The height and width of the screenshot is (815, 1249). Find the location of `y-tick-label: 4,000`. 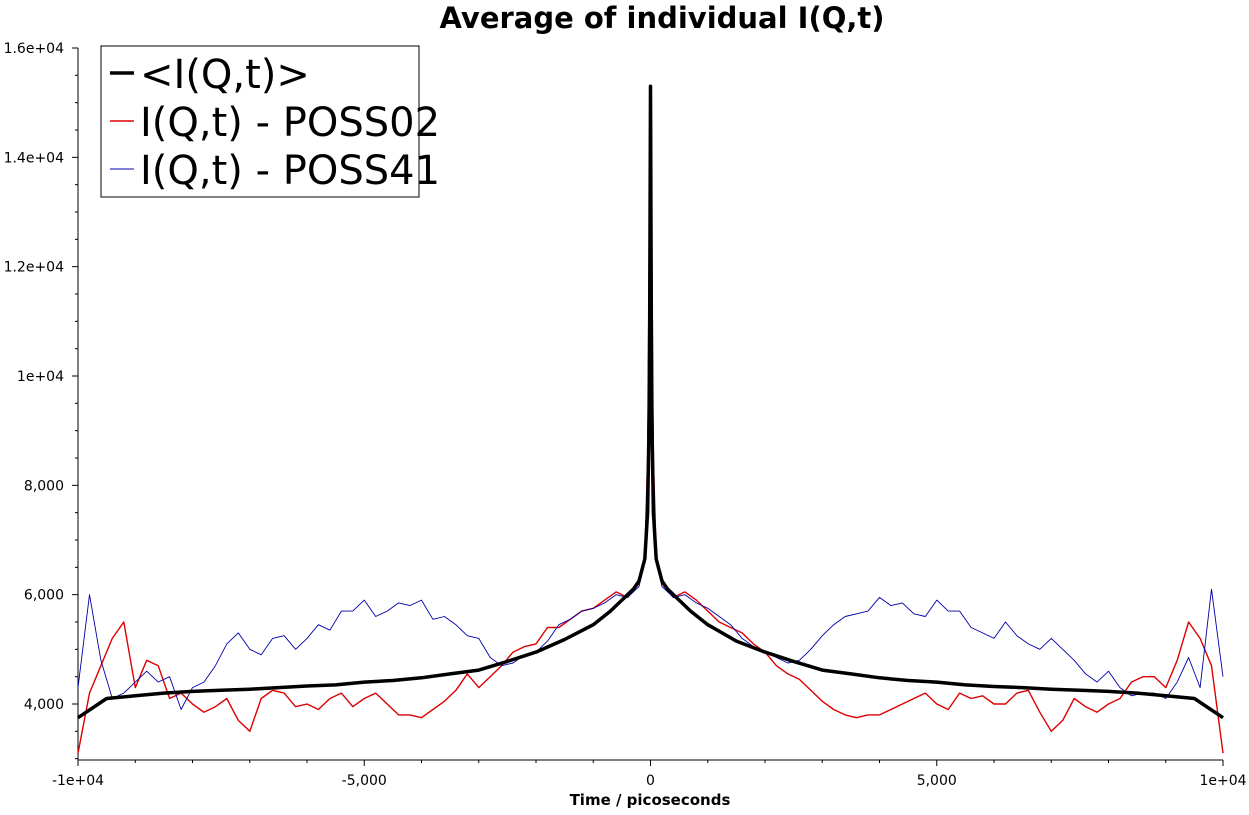

y-tick-label: 4,000 is located at coordinates (44, 705).